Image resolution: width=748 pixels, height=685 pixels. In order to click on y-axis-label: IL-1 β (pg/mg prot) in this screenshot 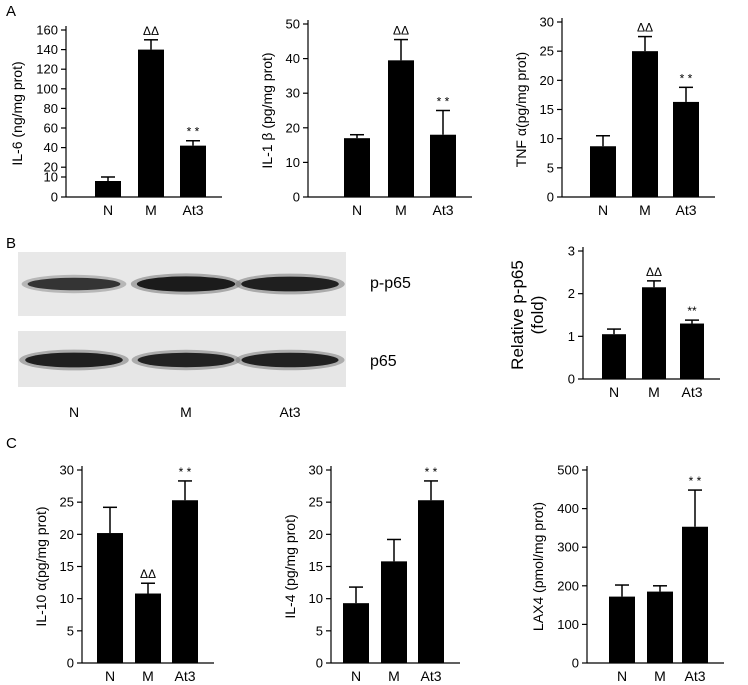, I will do `click(267, 110)`.